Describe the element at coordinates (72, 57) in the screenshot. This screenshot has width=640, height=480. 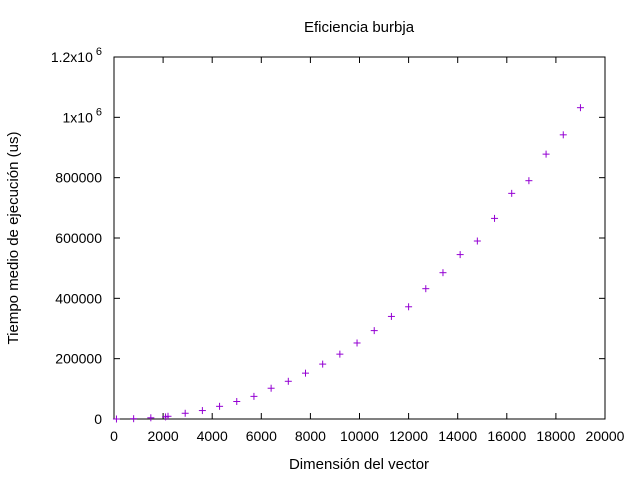
I see `y-tick-label-base: 1.2x10` at that location.